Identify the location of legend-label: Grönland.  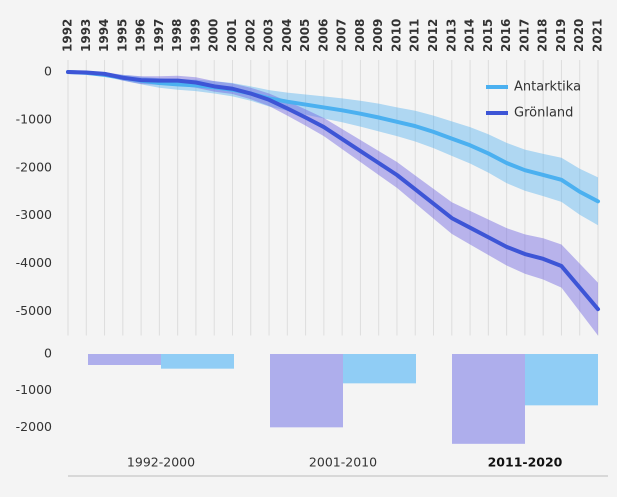
(543, 113).